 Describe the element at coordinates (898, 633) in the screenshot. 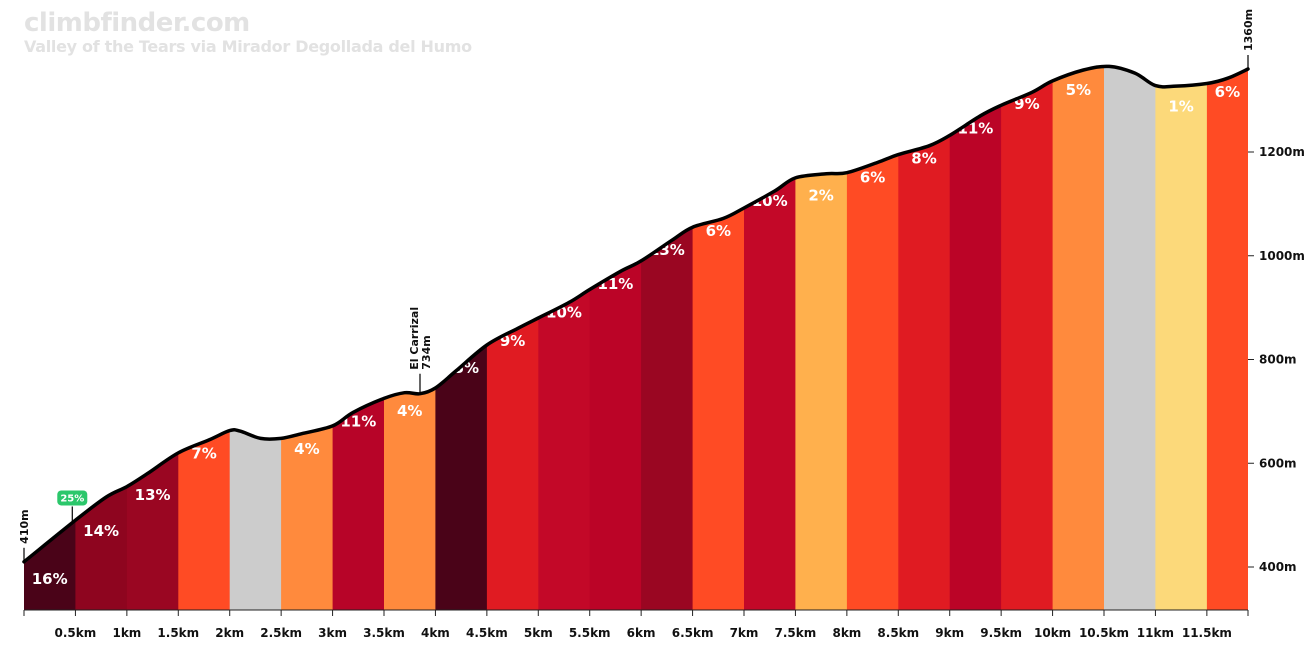

I see `x-tick-label: 8.5km` at that location.